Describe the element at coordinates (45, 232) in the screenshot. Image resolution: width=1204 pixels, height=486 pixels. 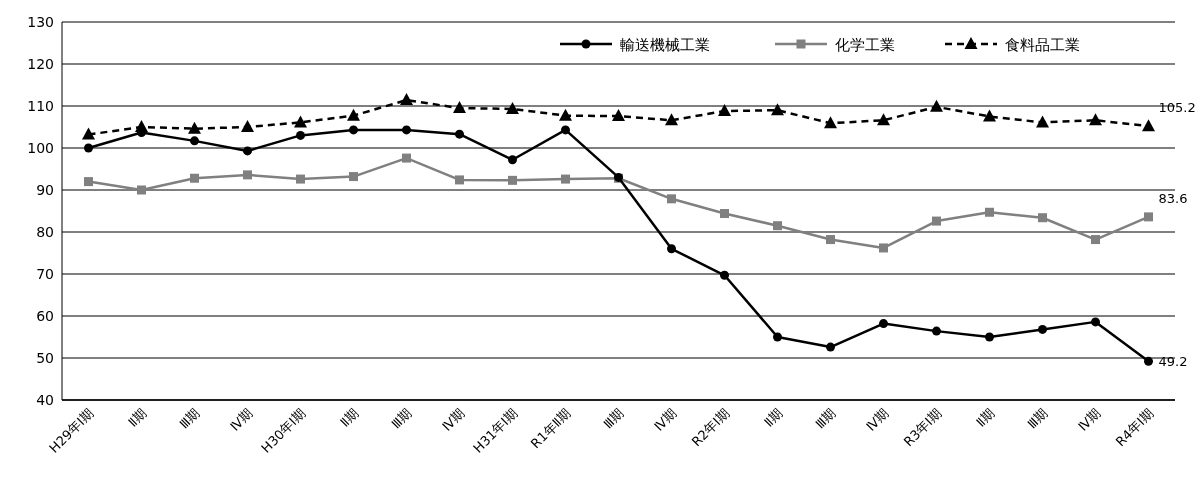
I see `y-tick-label: 80` at that location.